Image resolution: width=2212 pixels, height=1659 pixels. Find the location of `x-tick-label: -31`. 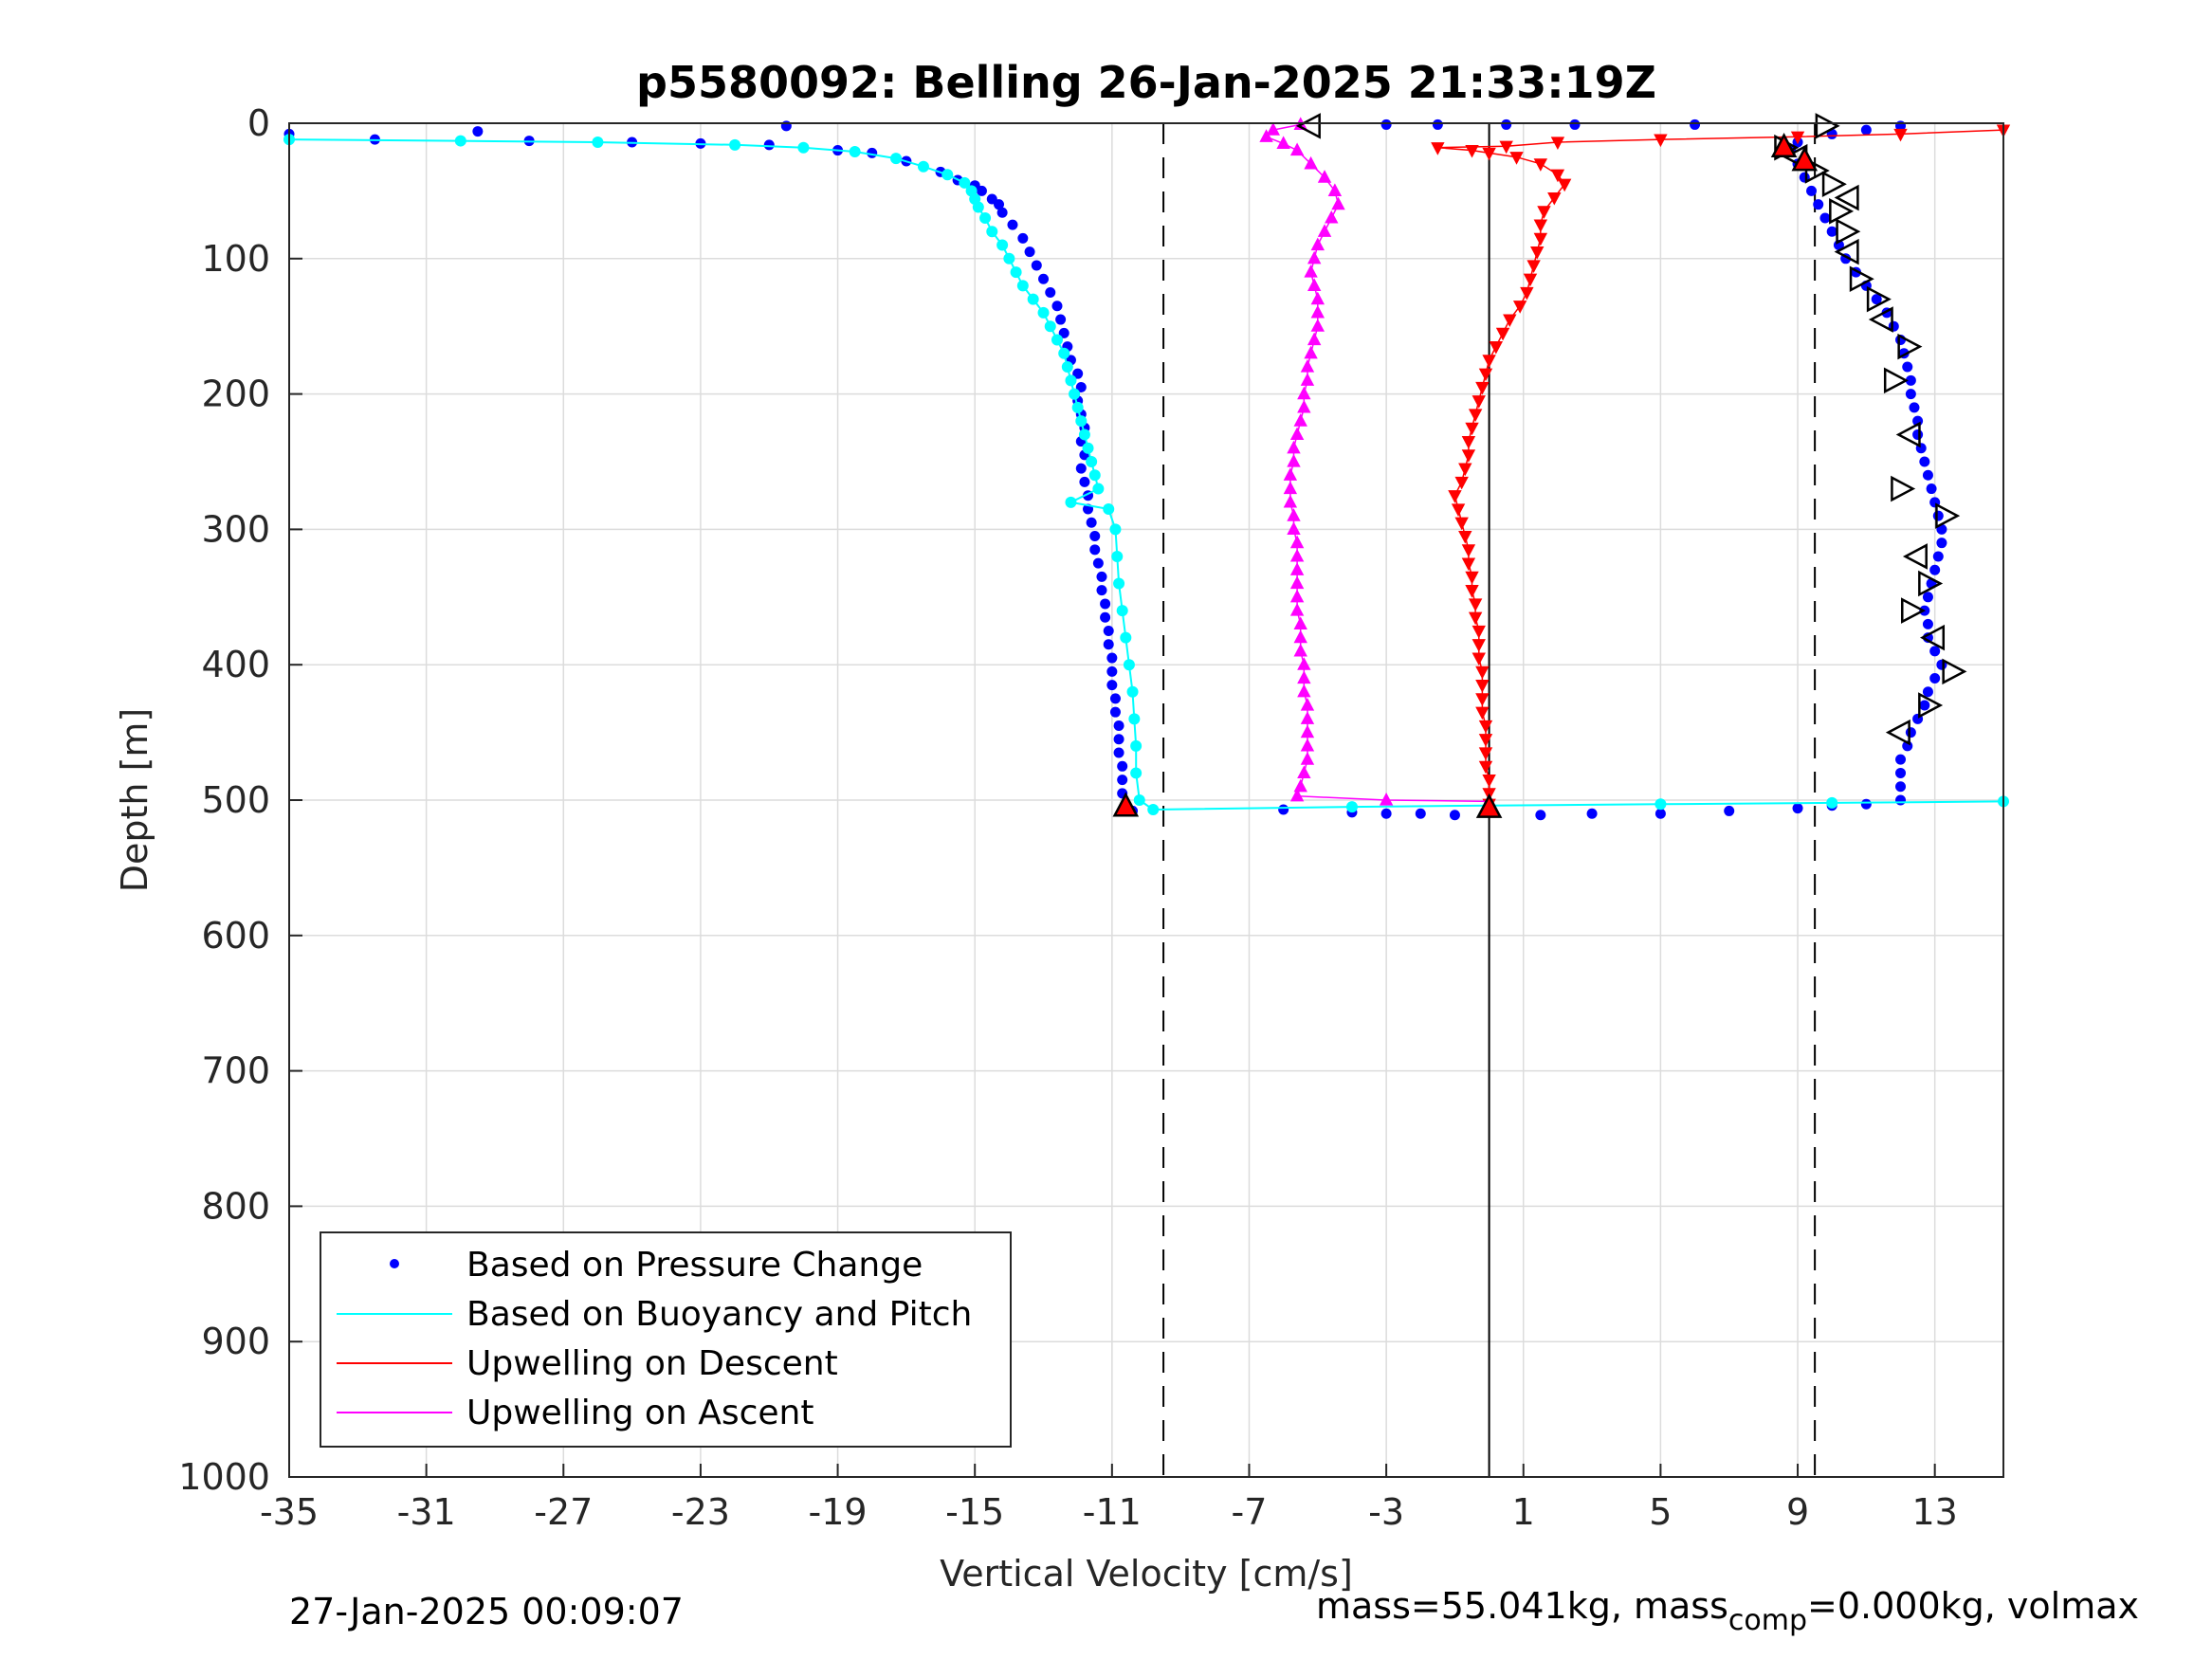

x-tick-label: -31 is located at coordinates (426, 1512).